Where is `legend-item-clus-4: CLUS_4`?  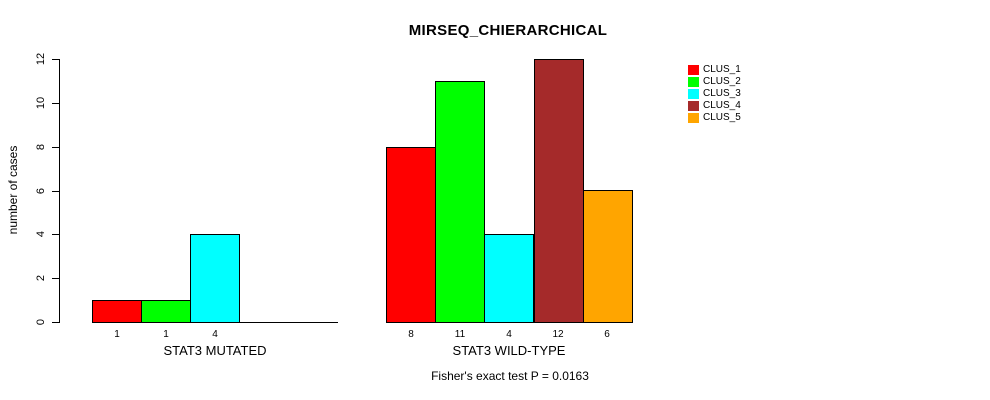
legend-item-clus-4: CLUS_4 is located at coordinates (714, 106).